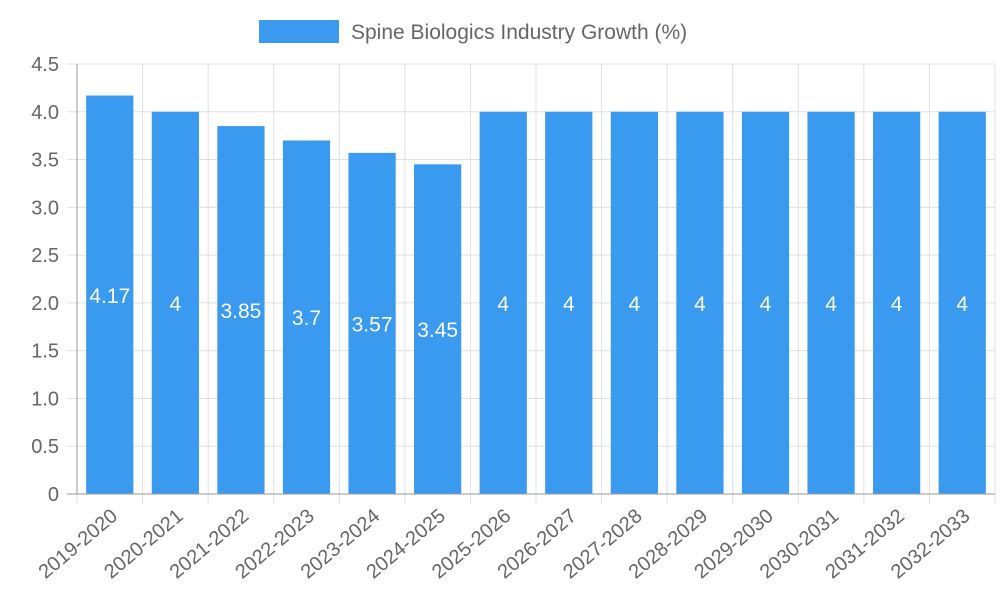 The height and width of the screenshot is (600, 1000). I want to click on legend-swatch, so click(299, 31).